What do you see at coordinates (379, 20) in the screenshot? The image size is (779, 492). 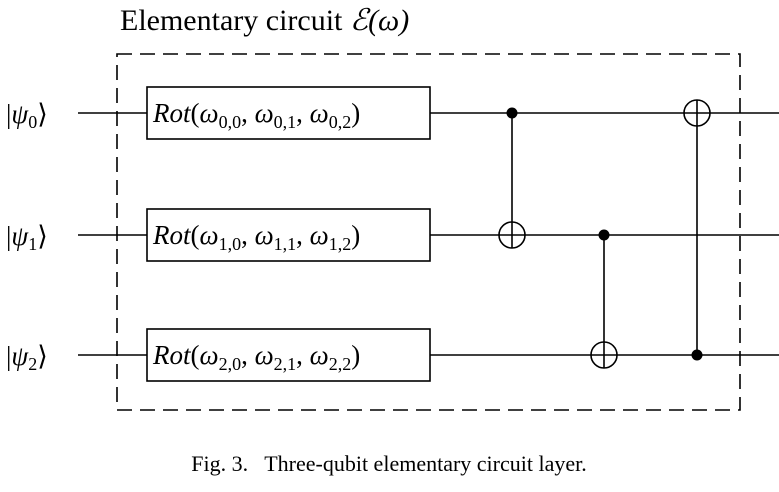 I see `figure-title-symbol: ℰ(ω)` at bounding box center [379, 20].